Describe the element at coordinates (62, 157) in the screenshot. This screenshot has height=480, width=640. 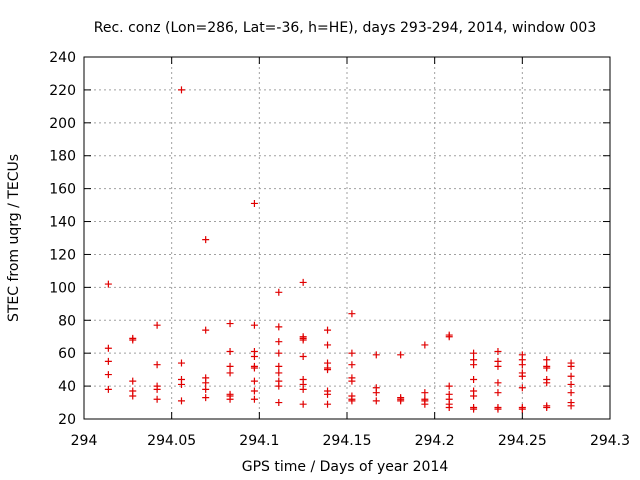
I see `y-tick-label: 180` at that location.